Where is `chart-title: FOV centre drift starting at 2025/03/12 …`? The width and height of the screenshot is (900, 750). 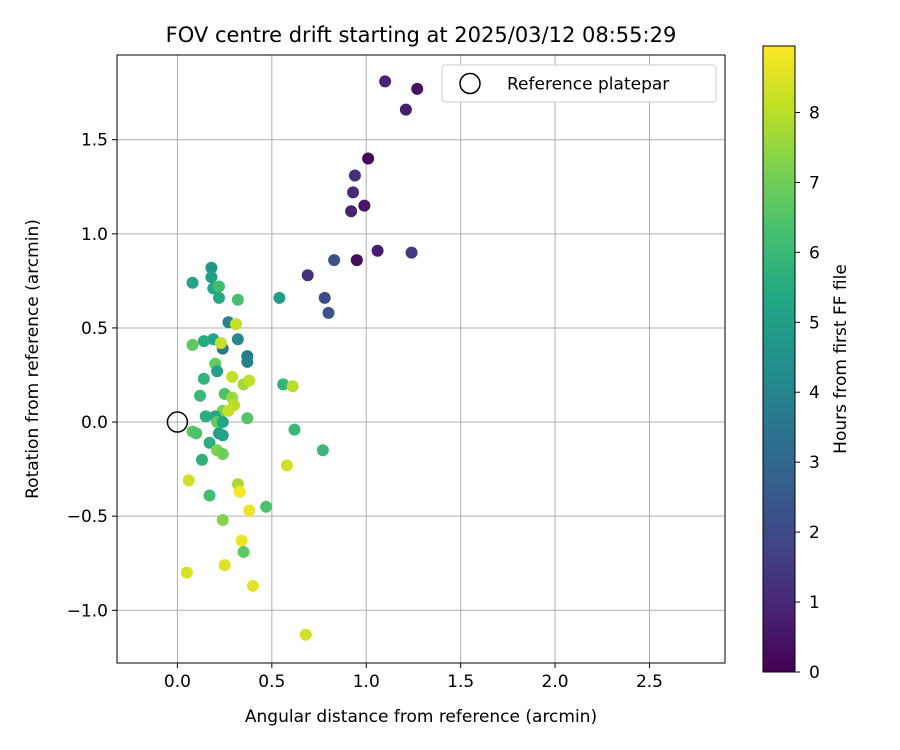 chart-title: FOV centre drift starting at 2025/03/12 … is located at coordinates (421, 35).